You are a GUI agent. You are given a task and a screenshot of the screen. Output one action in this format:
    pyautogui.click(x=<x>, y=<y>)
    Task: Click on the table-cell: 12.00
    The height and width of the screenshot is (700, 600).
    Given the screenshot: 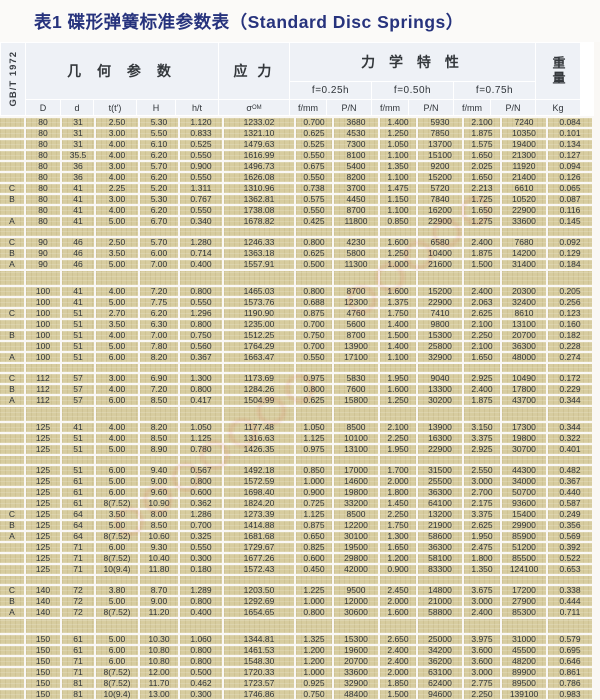 What is the action you would take?
    pyautogui.click(x=159, y=672)
    